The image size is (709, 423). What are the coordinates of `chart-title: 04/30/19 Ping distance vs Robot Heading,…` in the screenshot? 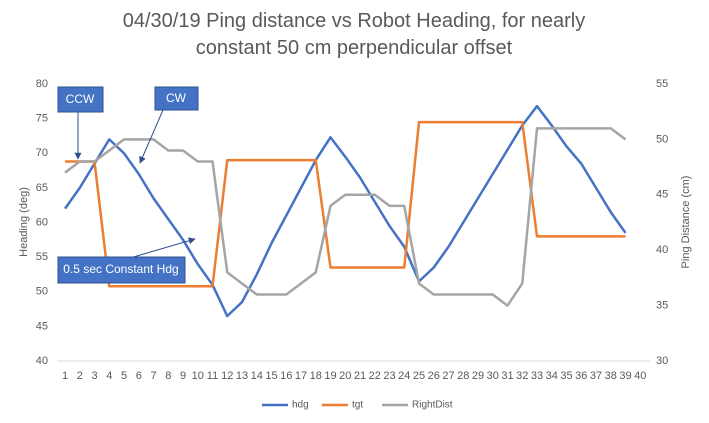 It's located at (354, 34).